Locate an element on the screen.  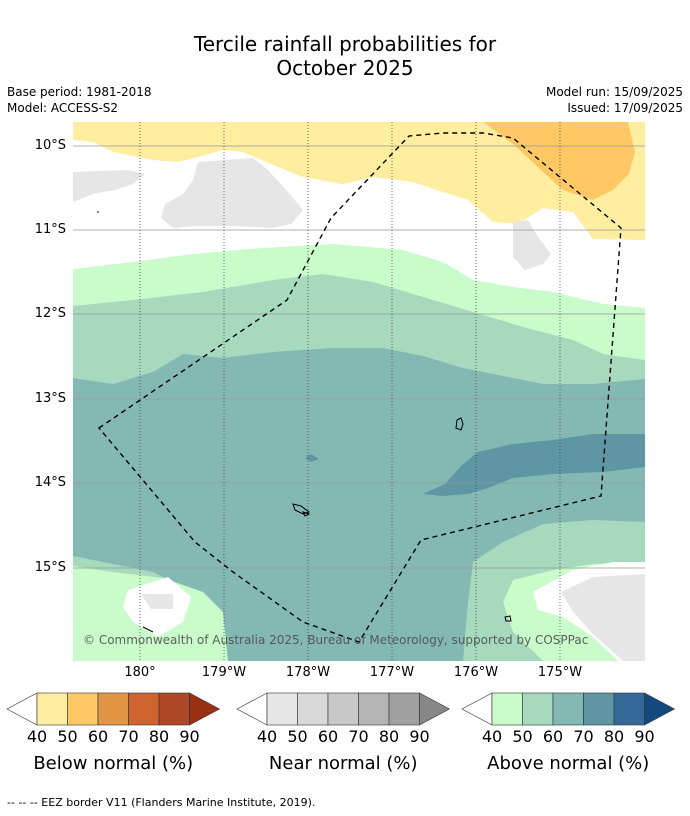
near-normal-40-patch-center is located at coordinates (232, 193).